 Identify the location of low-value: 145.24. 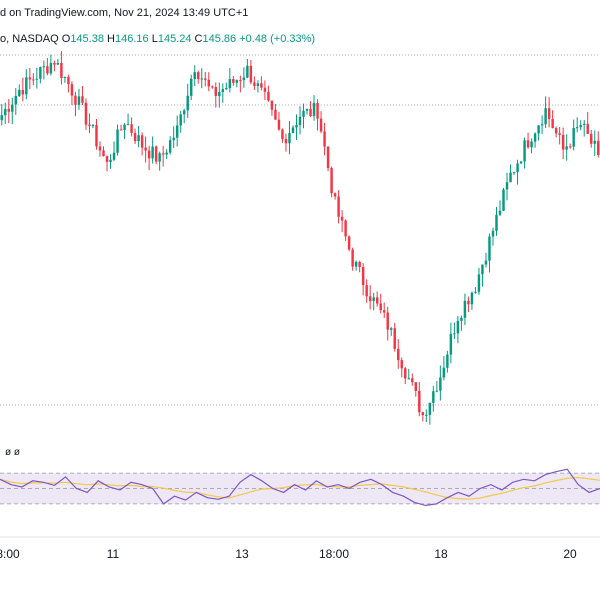
(174, 39).